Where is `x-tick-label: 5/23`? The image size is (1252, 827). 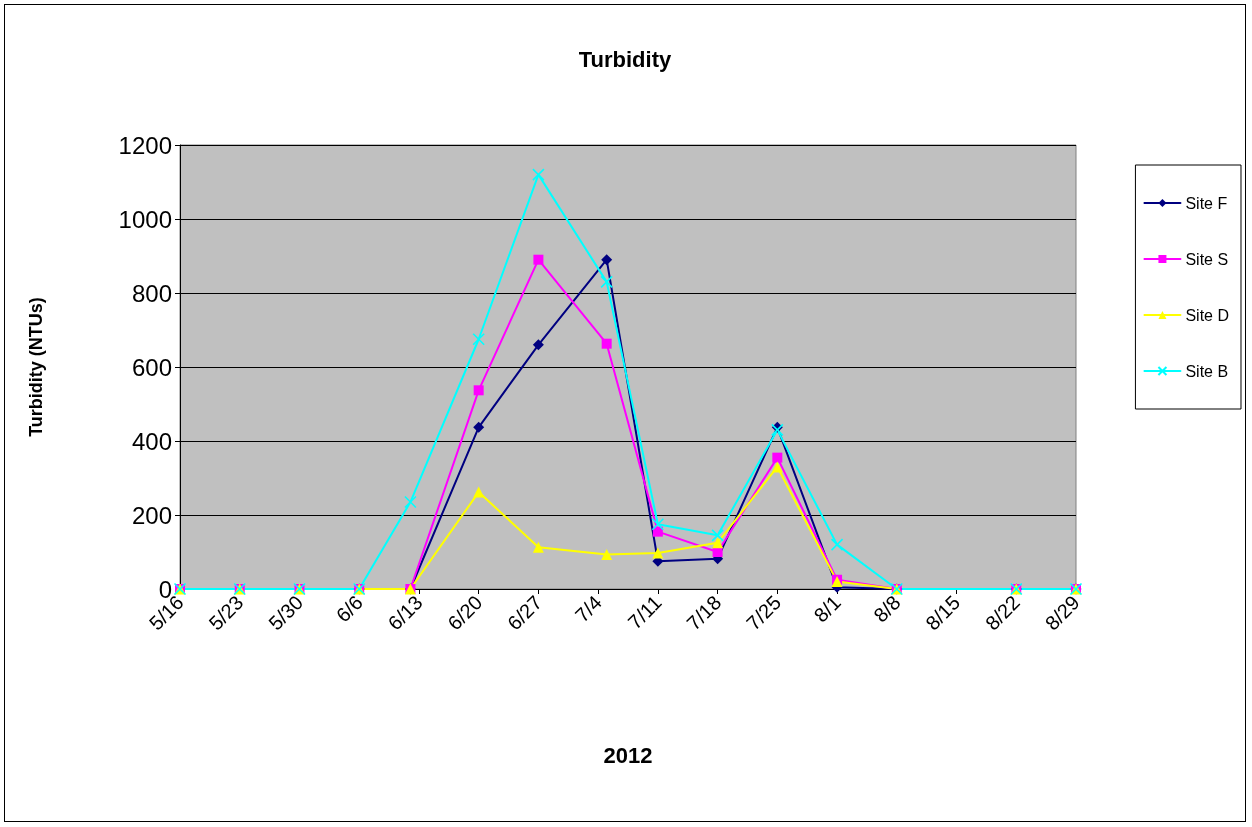
x-tick-label: 5/23 is located at coordinates (226, 613).